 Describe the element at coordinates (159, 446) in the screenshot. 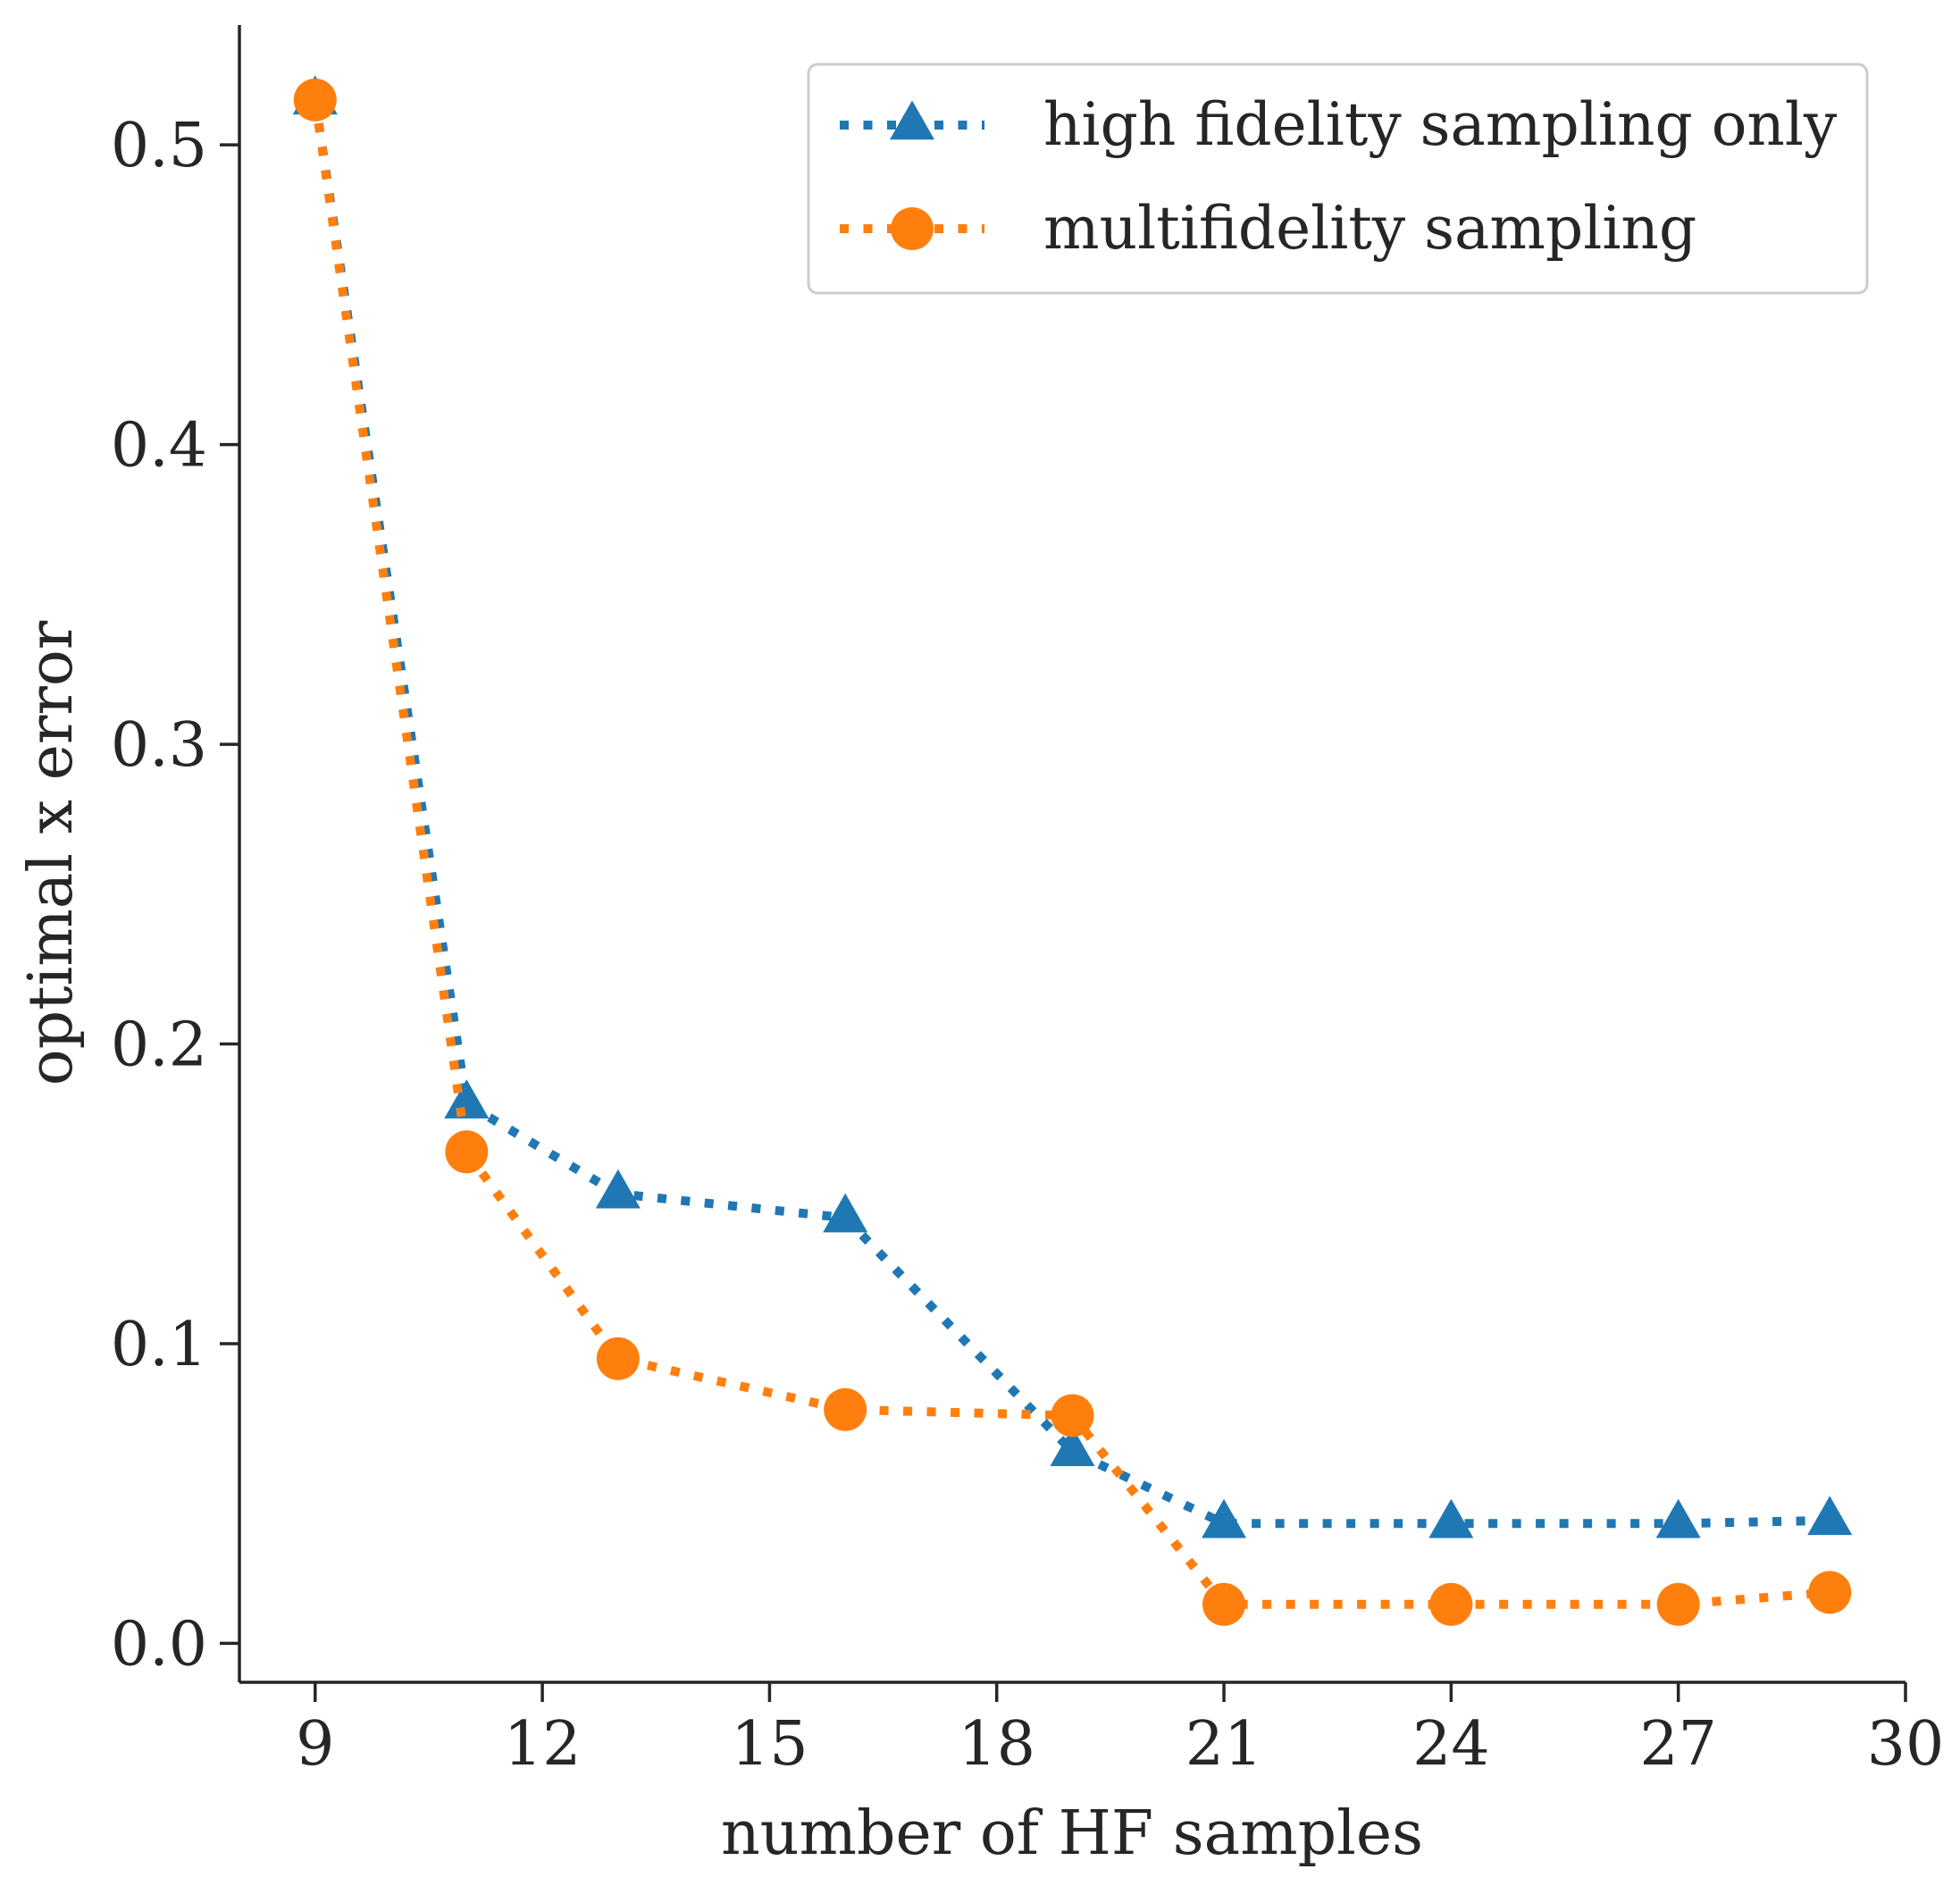

I see `y-tick-label: 0.4` at that location.